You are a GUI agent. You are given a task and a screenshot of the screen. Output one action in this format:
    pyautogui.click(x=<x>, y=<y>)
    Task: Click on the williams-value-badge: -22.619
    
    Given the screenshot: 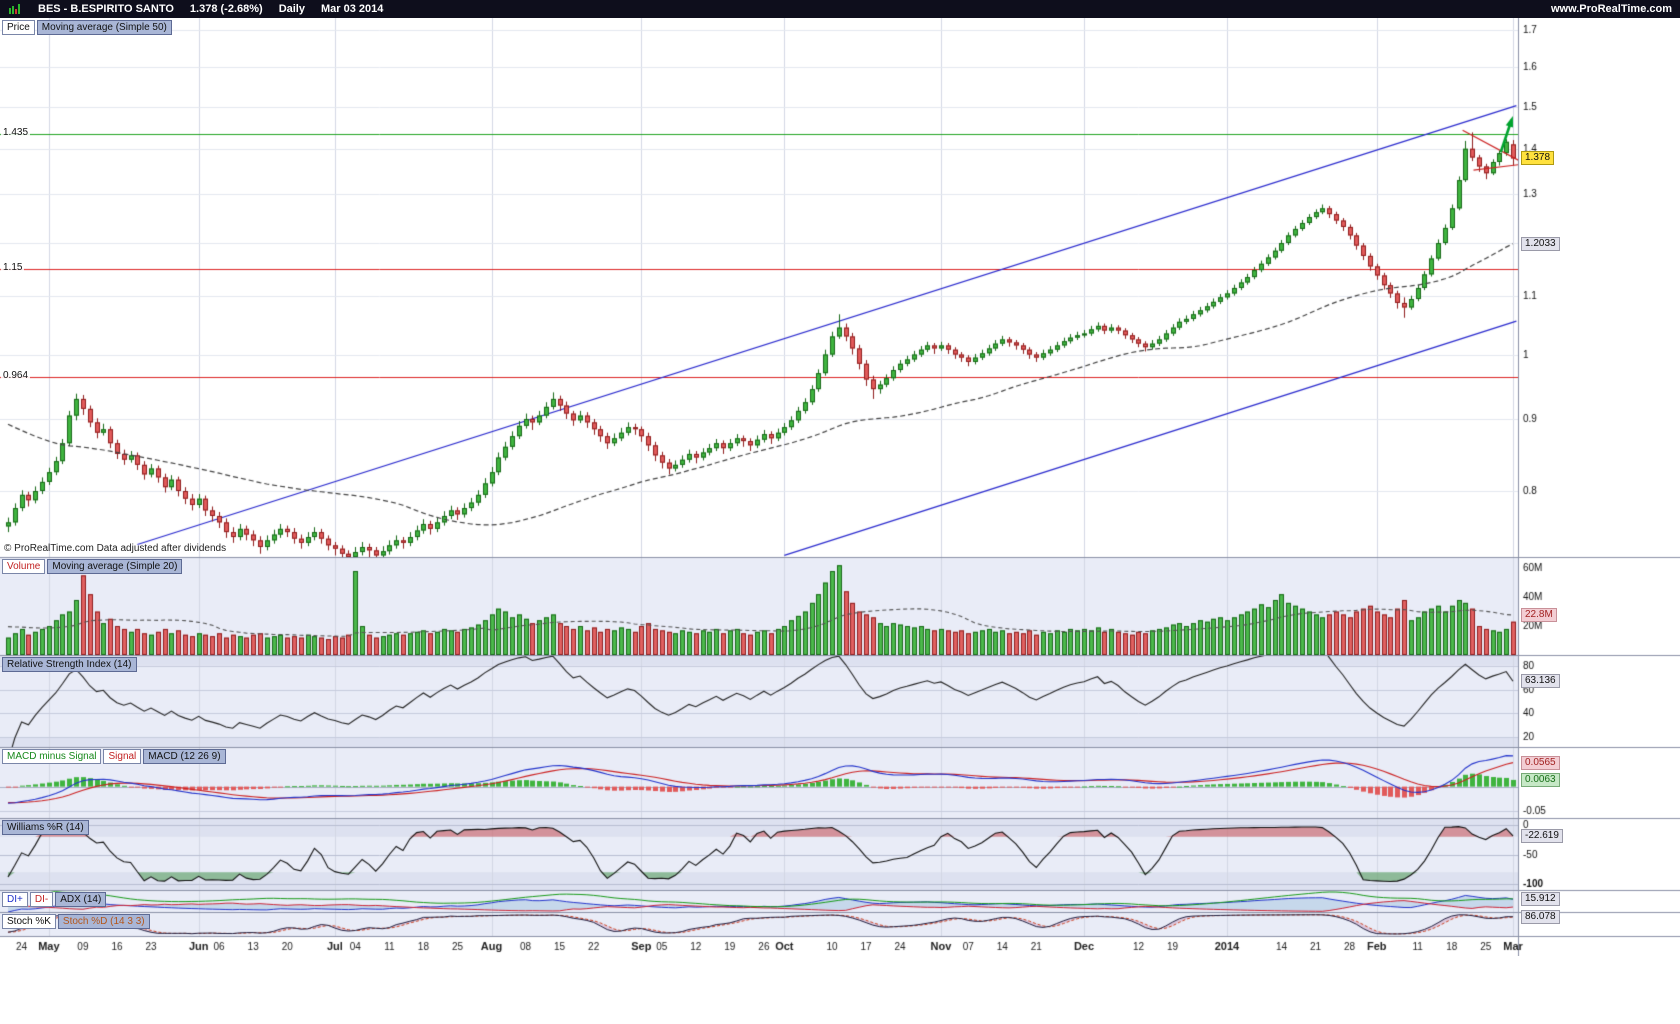 What is the action you would take?
    pyautogui.click(x=1542, y=836)
    